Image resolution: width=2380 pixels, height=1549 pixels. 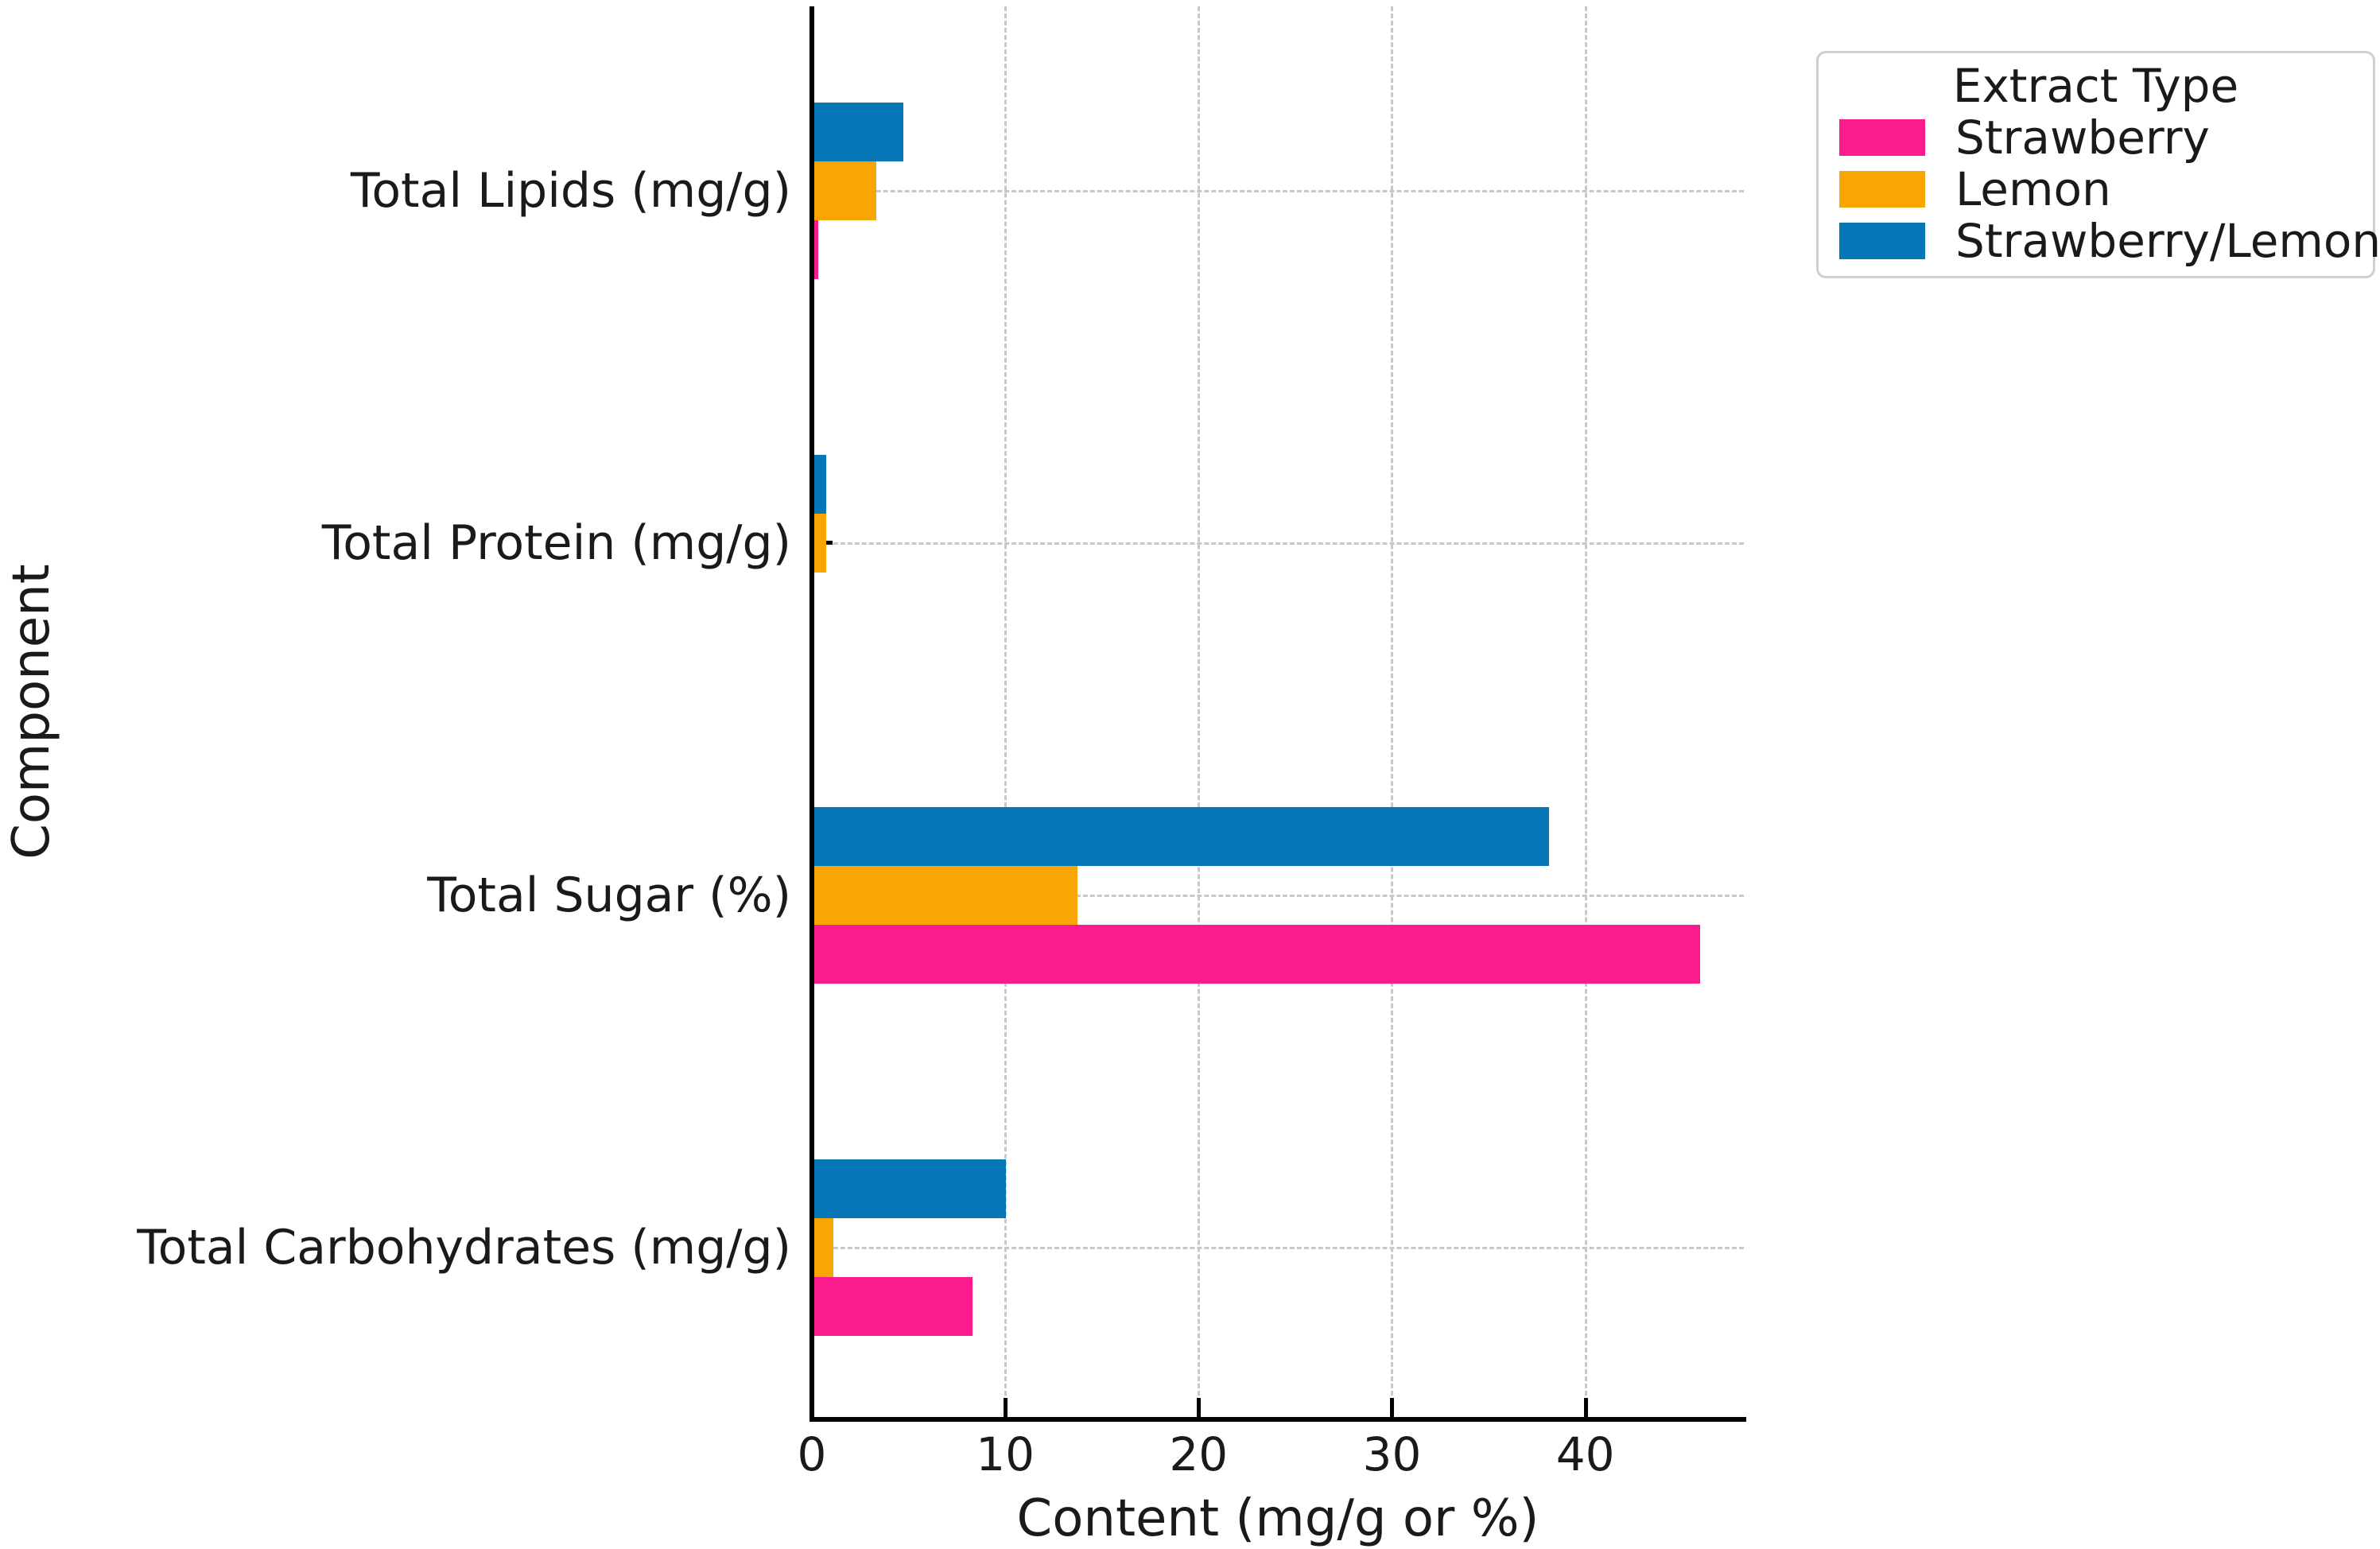 I want to click on y-category-label-total-protein-mg-g: Total Protein (mg/g), so click(x=556, y=543).